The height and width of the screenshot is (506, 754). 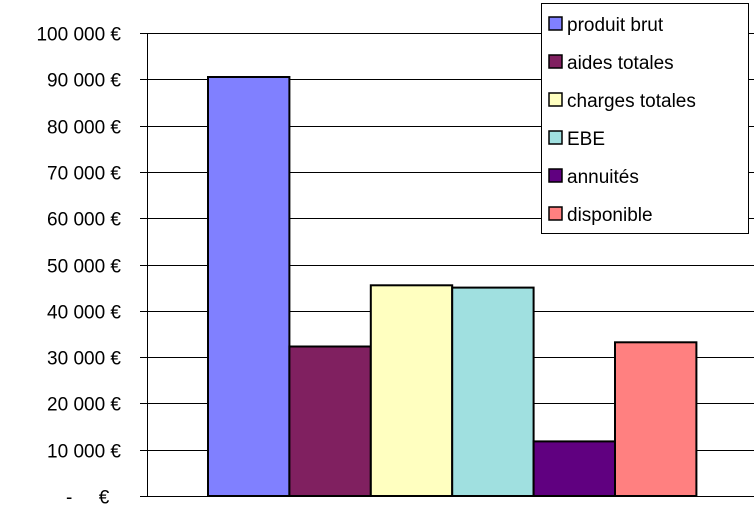 What do you see at coordinates (656, 419) in the screenshot?
I see `bar-disponible` at bounding box center [656, 419].